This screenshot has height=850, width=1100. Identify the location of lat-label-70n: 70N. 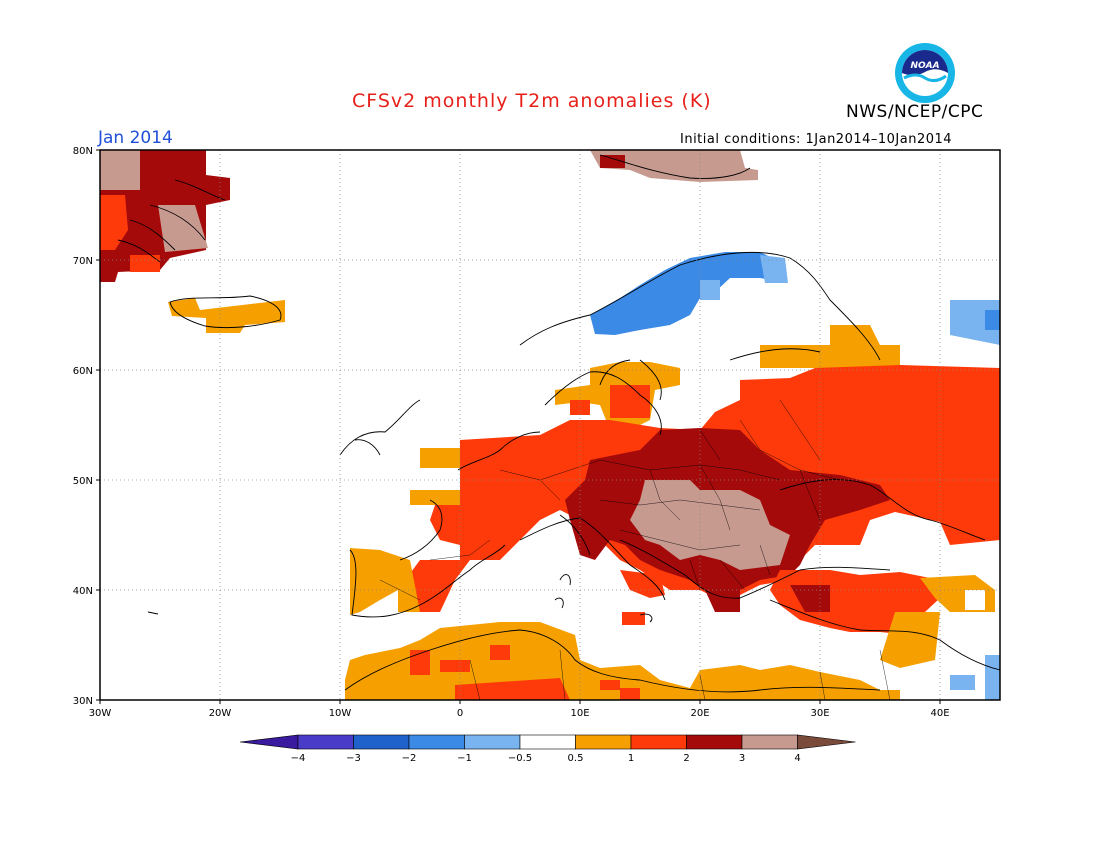
(83, 261).